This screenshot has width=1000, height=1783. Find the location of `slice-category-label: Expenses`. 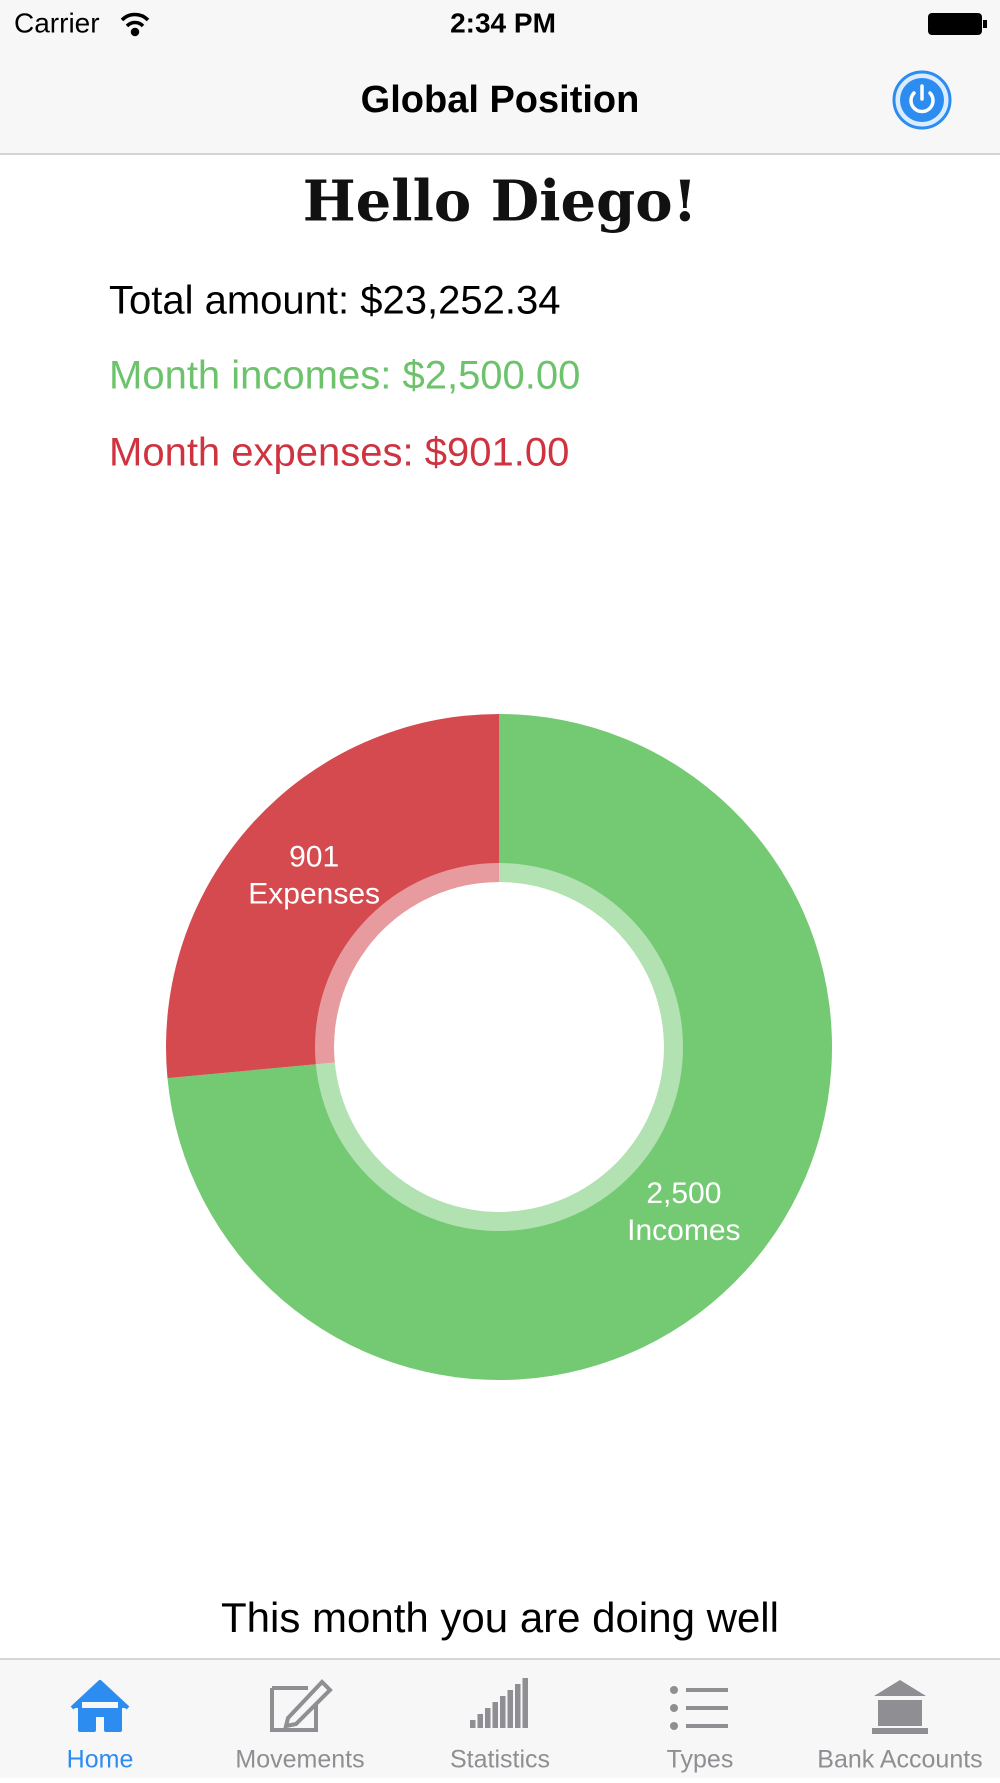

slice-category-label: Expenses is located at coordinates (314, 894).